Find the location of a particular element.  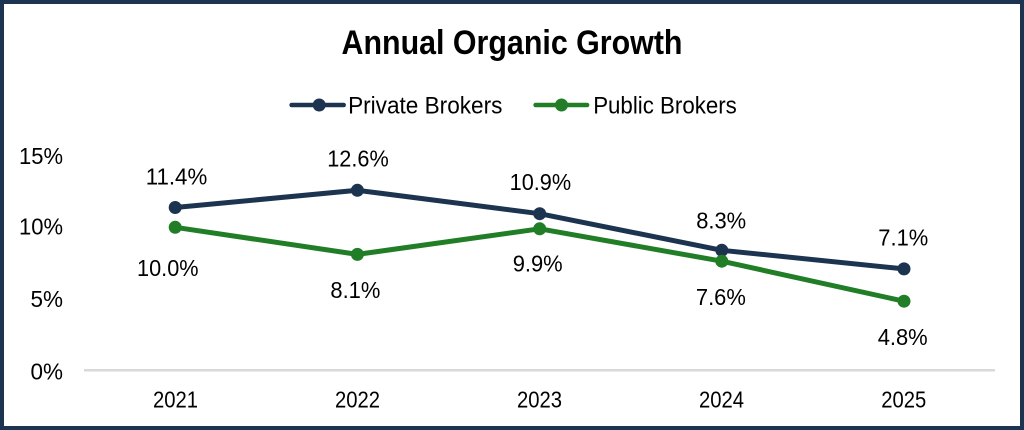

svg-text: 8.1% is located at coordinates (355, 290).